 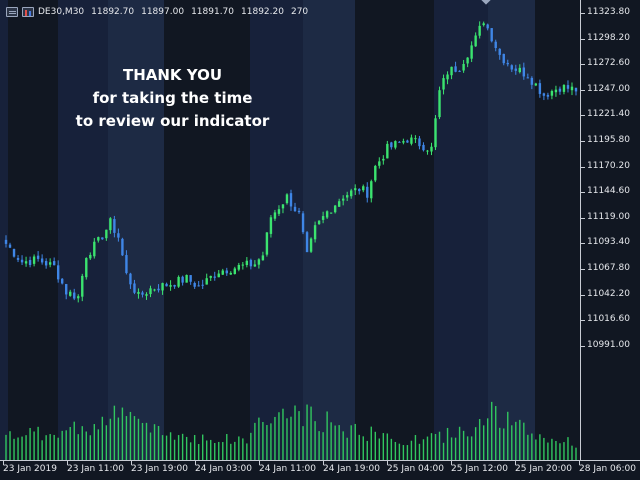 I want to click on price-label: 11221.40, so click(x=608, y=114).